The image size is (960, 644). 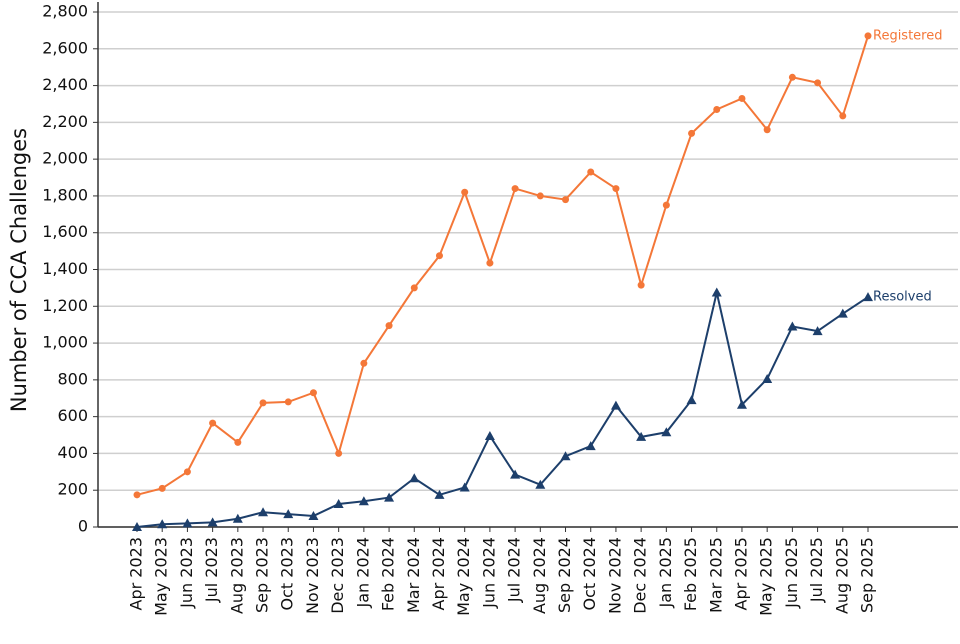 What do you see at coordinates (72, 378) in the screenshot?
I see `y-tick-label: 800` at bounding box center [72, 378].